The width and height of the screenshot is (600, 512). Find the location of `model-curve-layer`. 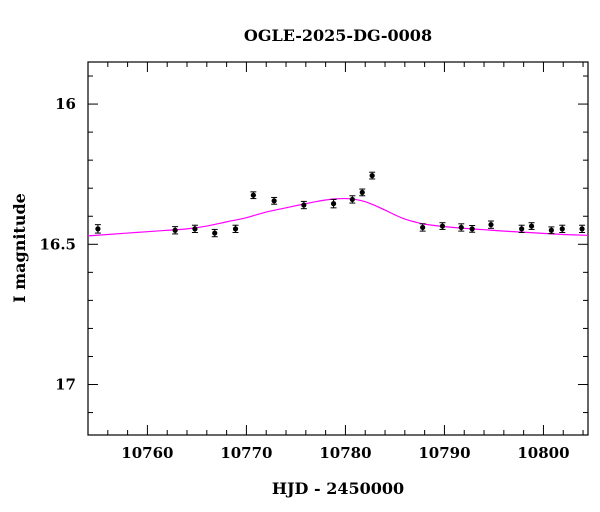

model-curve-layer is located at coordinates (338, 217).